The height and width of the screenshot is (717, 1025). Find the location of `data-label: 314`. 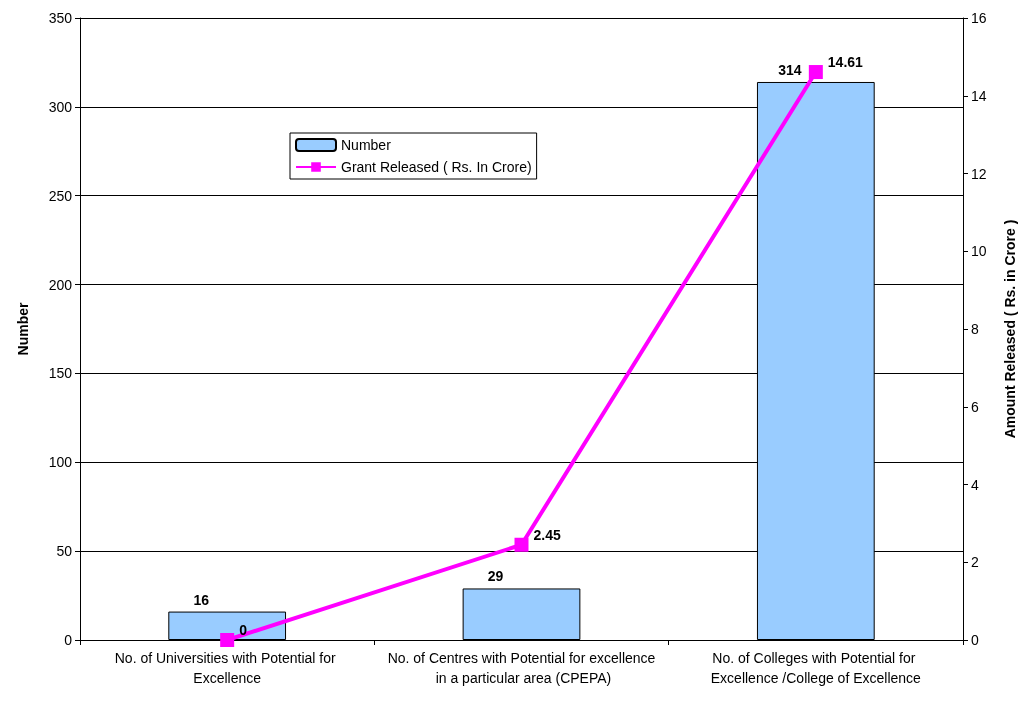

data-label: 314 is located at coordinates (790, 69).